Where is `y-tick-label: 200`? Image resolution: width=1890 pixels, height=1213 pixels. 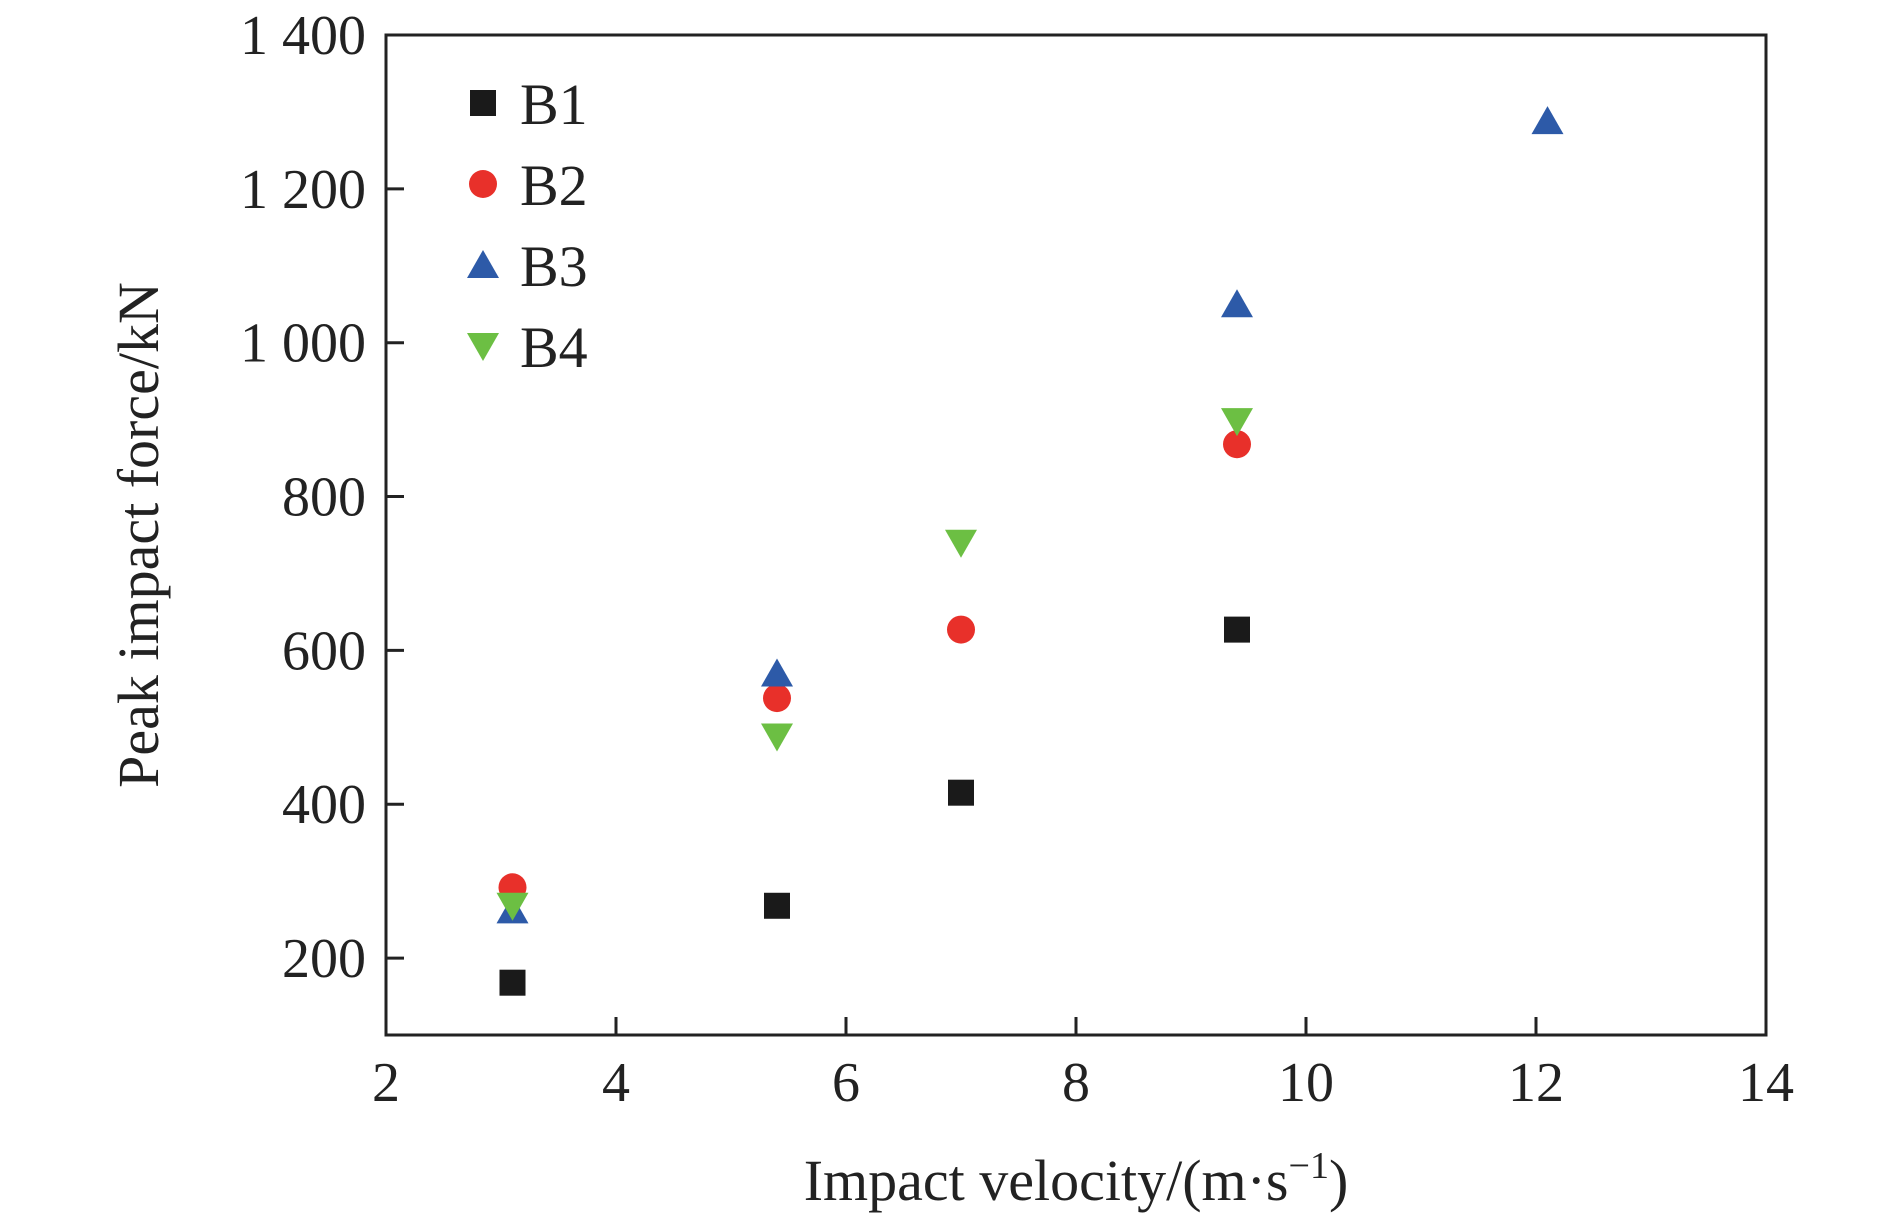
y-tick-label: 200 is located at coordinates (324, 959).